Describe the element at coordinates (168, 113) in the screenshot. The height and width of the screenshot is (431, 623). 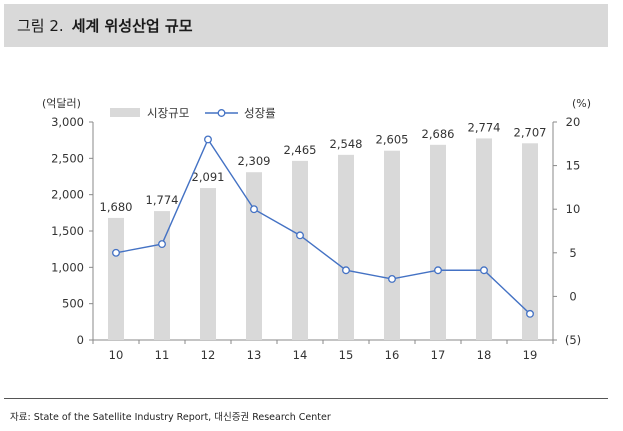
I see `legend-bar-label: 시장규모` at that location.